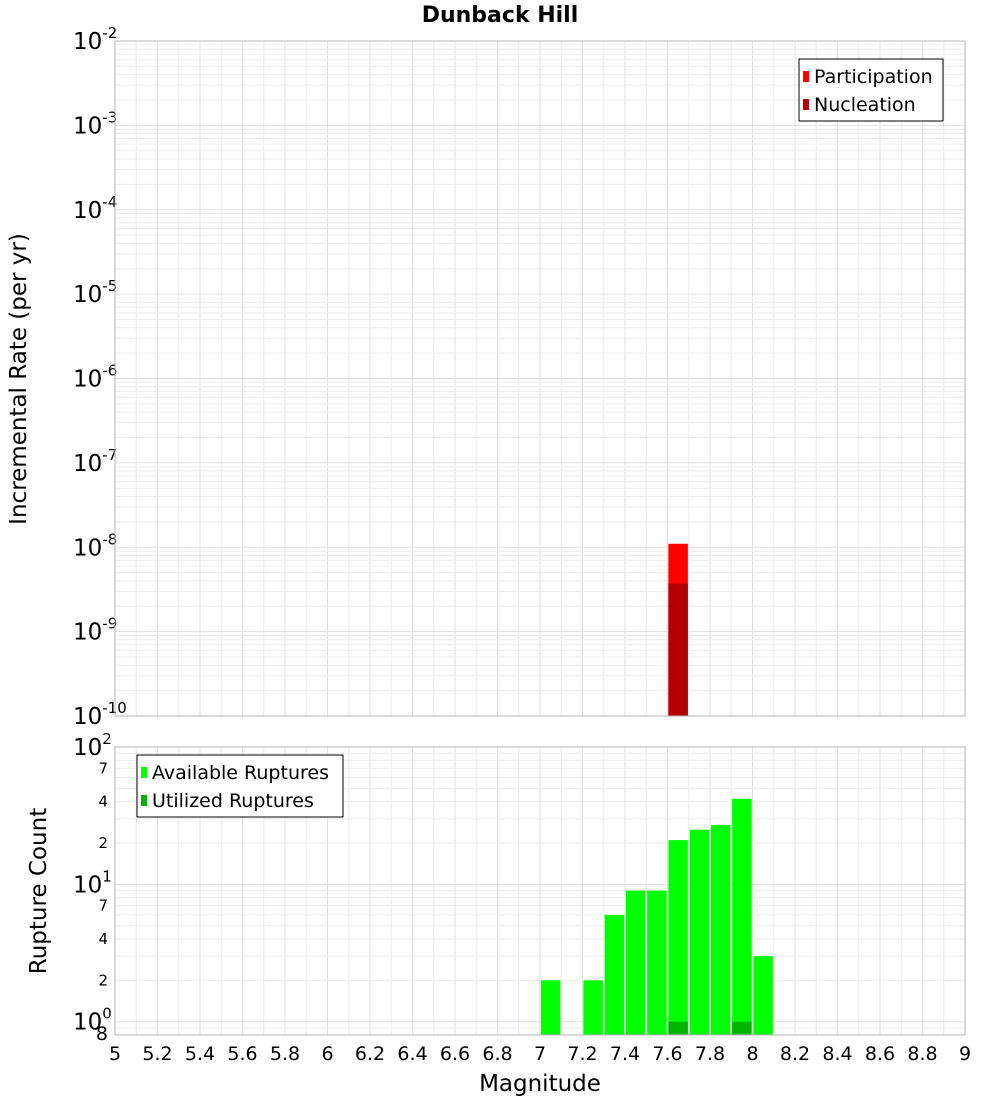 The image size is (1000, 1100). I want to click on x-tick-label: 8.8, so click(922, 1054).